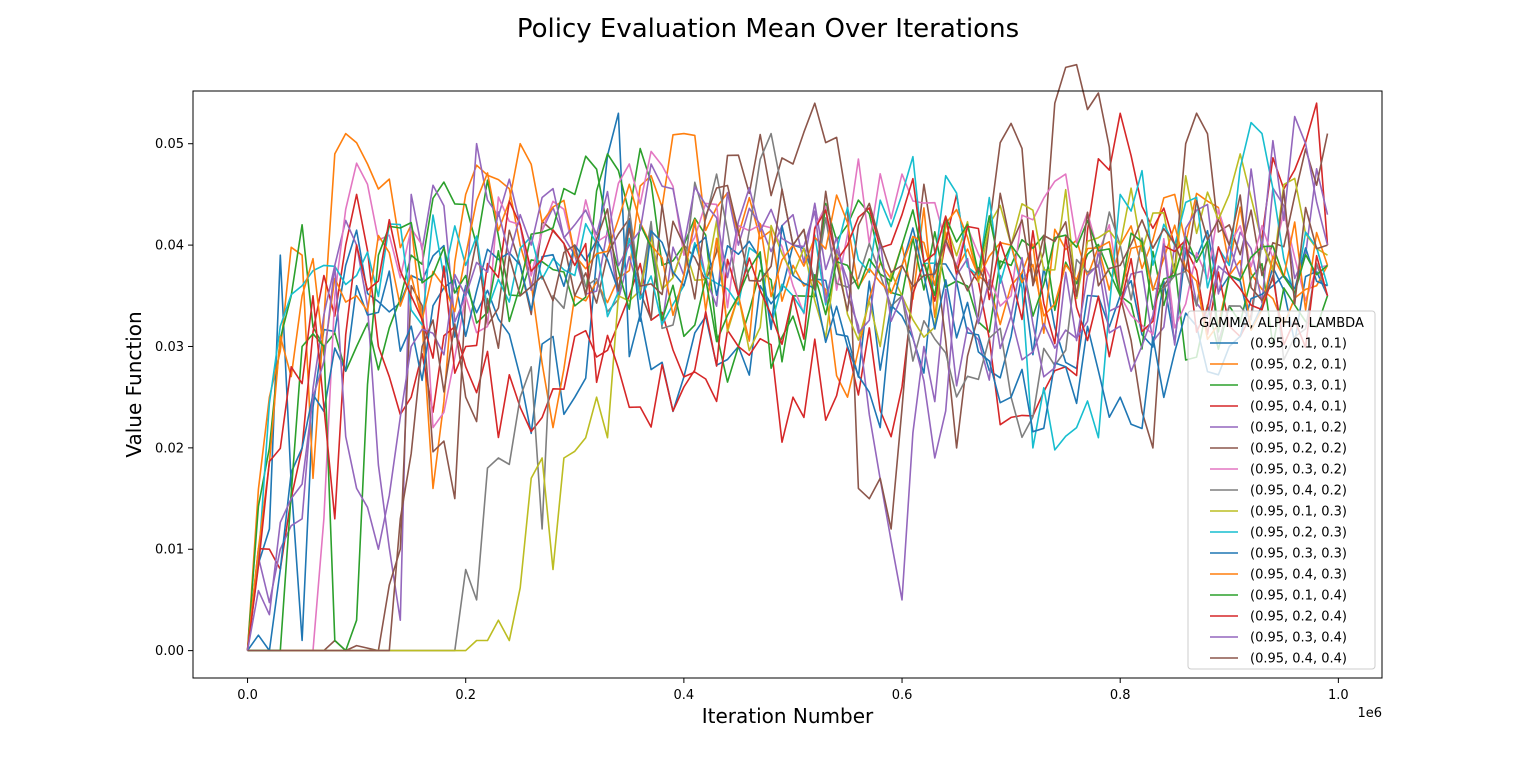 The height and width of the screenshot is (761, 1536). Describe the element at coordinates (169, 651) in the screenshot. I see `y-tick-label: 0.00` at that location.